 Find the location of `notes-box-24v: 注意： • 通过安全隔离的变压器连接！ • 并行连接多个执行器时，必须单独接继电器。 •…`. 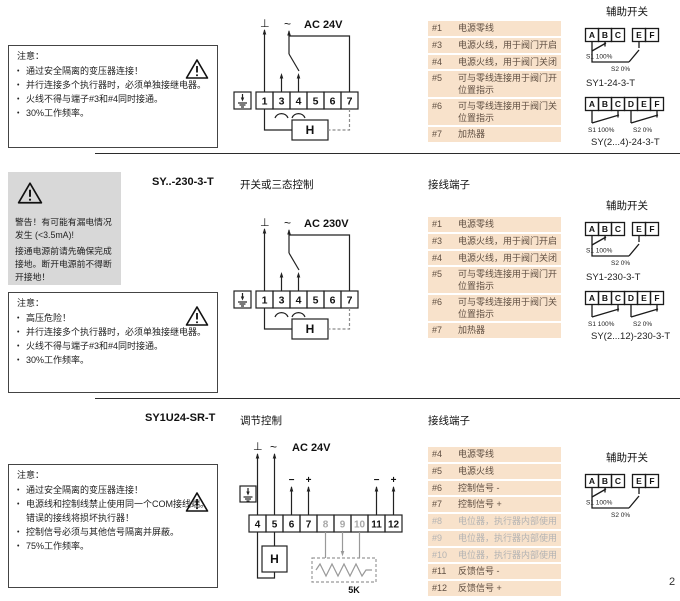

notes-box-24v: 注意： • 通过安全隔离的变压器连接！ • 并行连接多个执行器时，必须单独接继电器。 •… is located at coordinates (113, 96).